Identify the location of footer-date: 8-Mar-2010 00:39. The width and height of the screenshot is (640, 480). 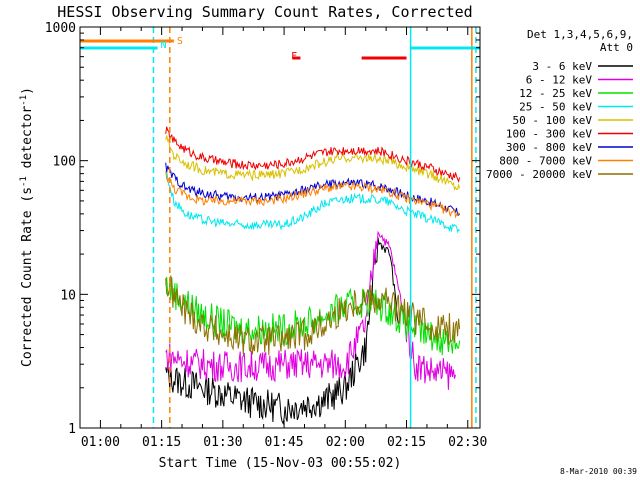
(598, 471).